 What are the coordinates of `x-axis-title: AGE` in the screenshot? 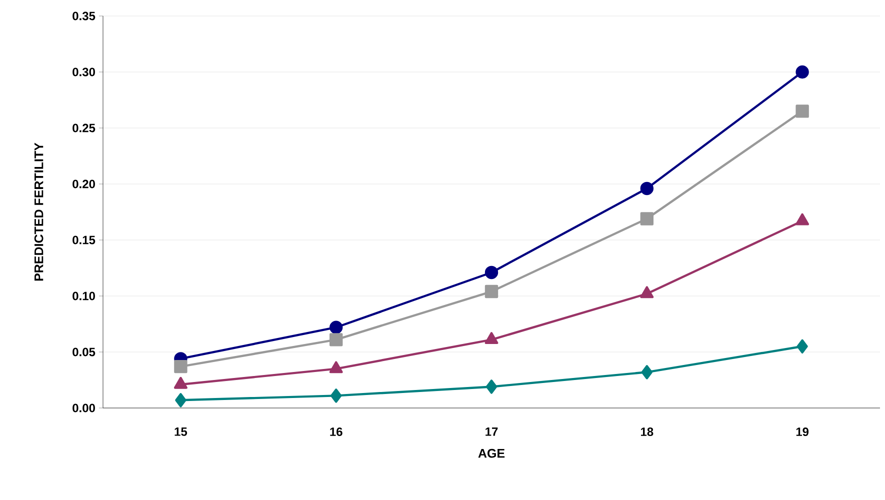 It's located at (491, 453).